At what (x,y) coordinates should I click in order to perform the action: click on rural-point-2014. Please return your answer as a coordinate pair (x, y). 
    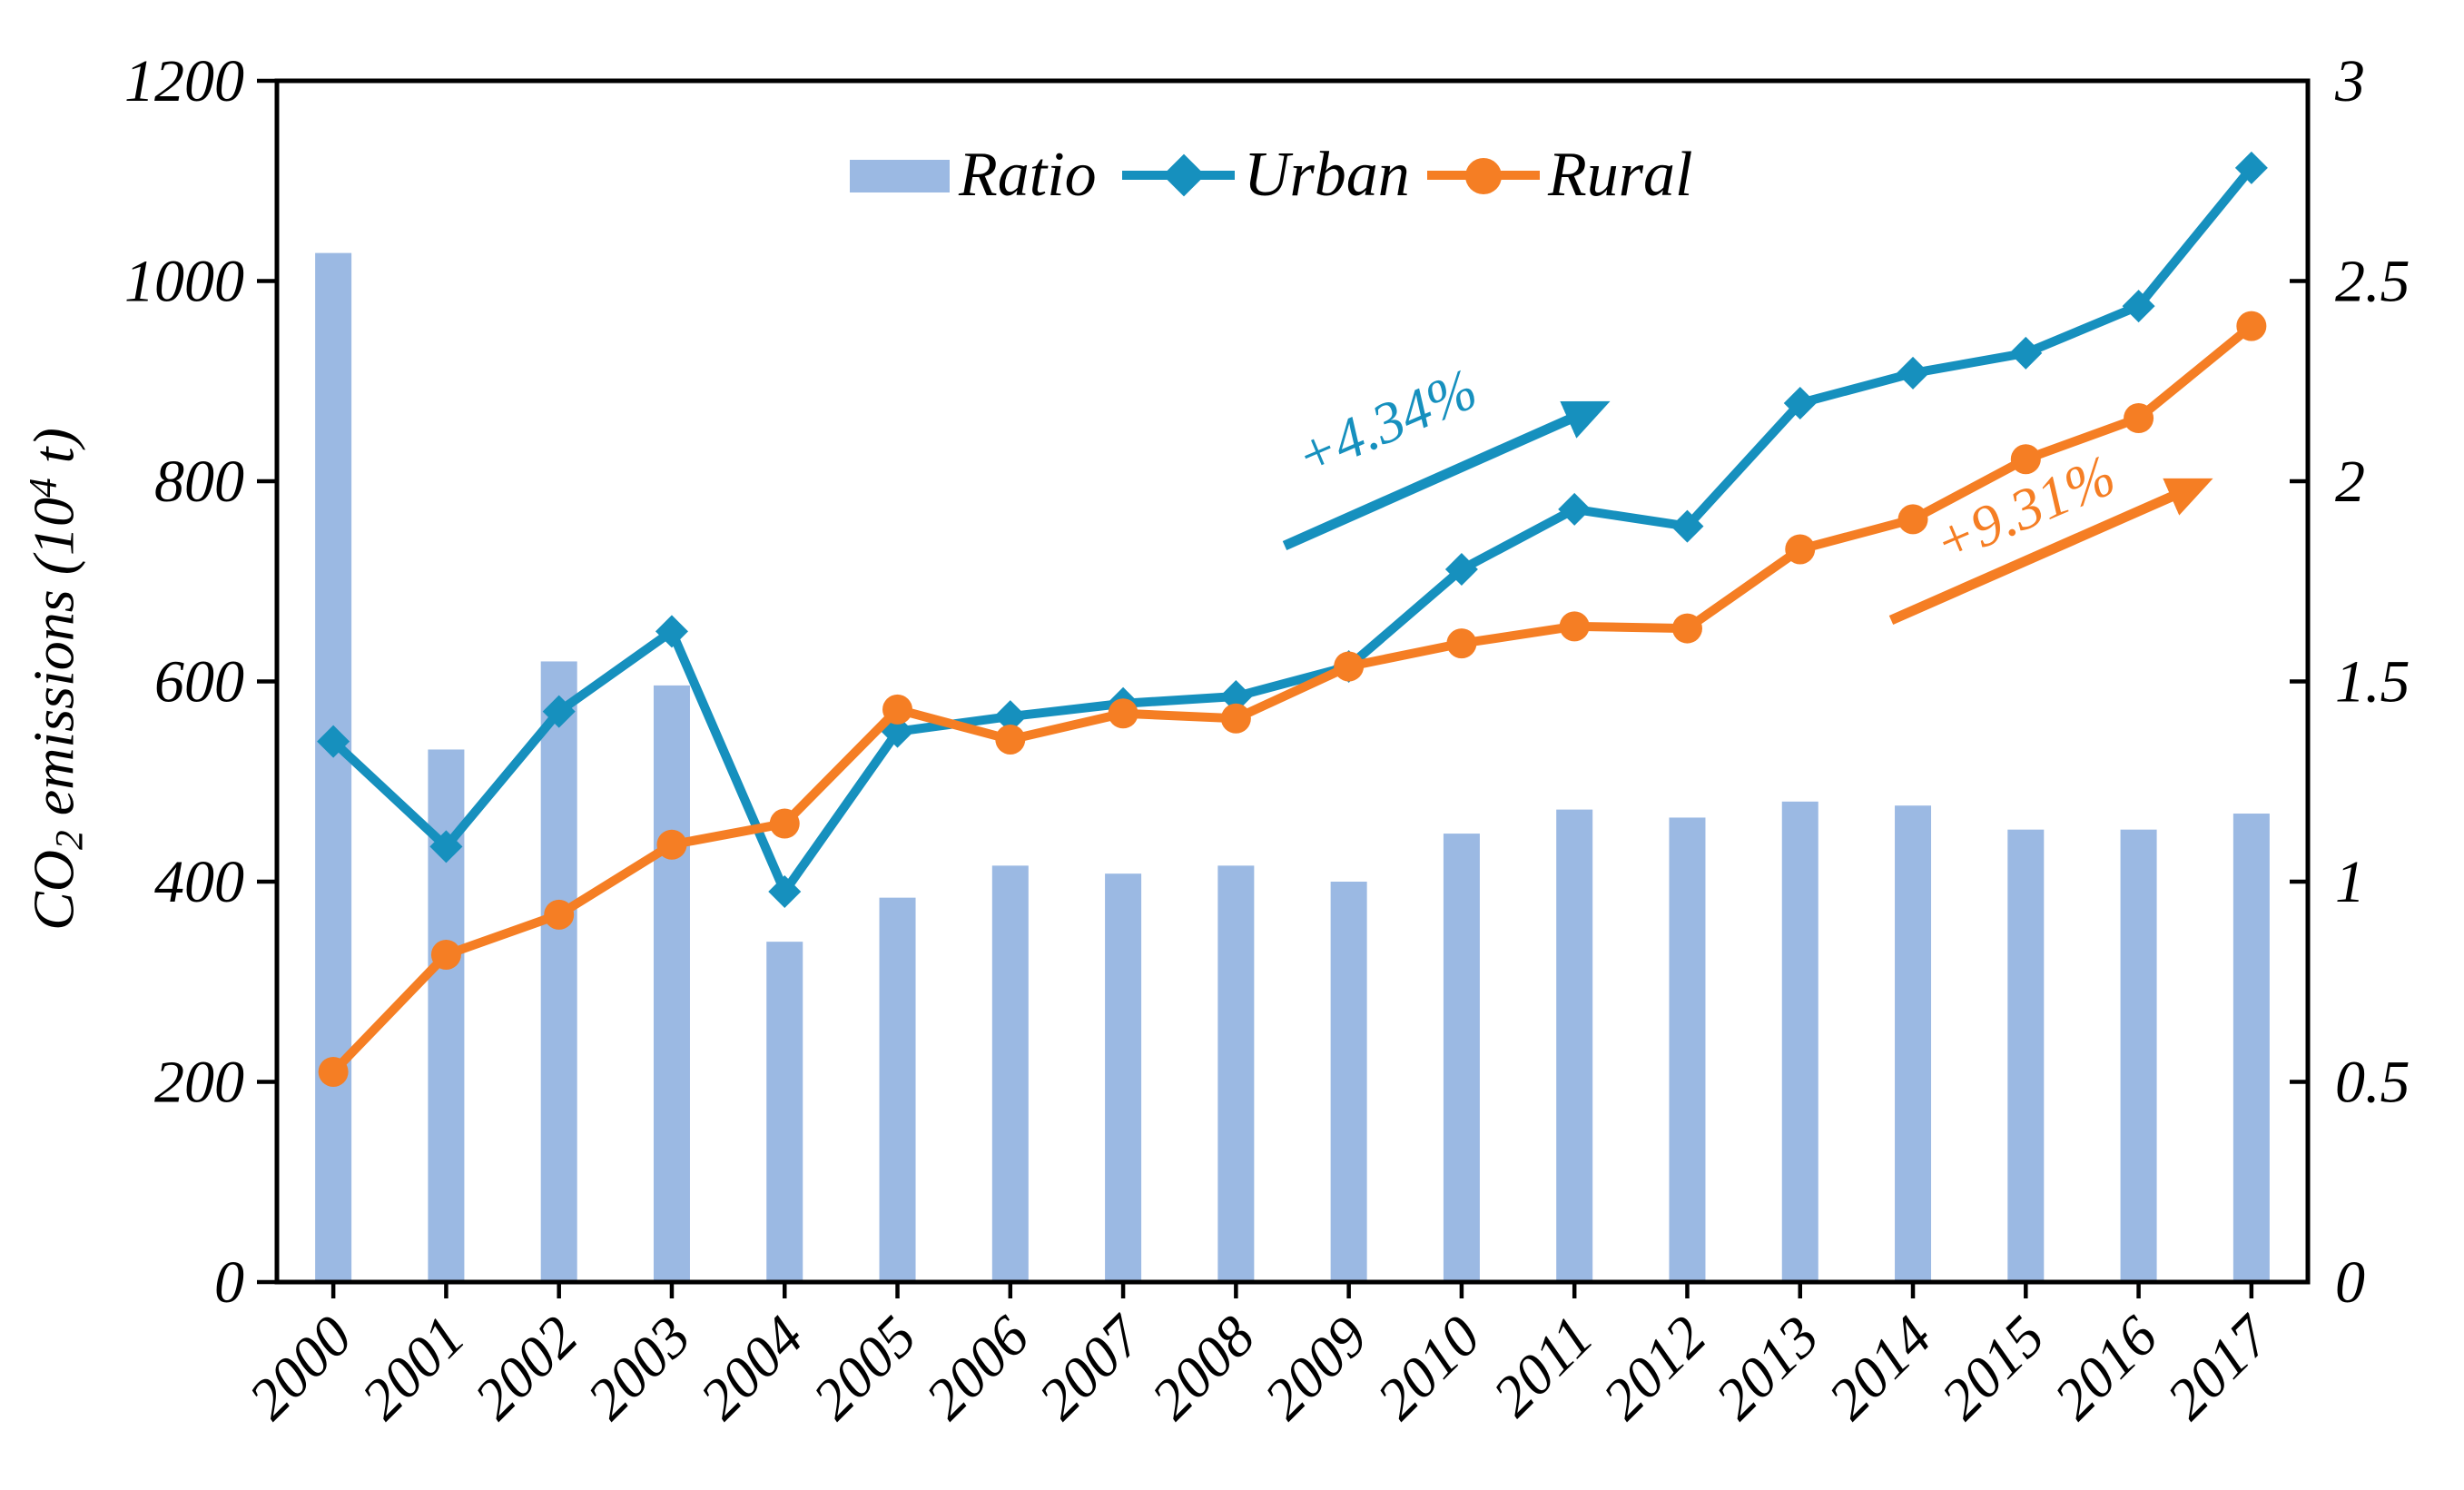
    Looking at the image, I should click on (1912, 520).